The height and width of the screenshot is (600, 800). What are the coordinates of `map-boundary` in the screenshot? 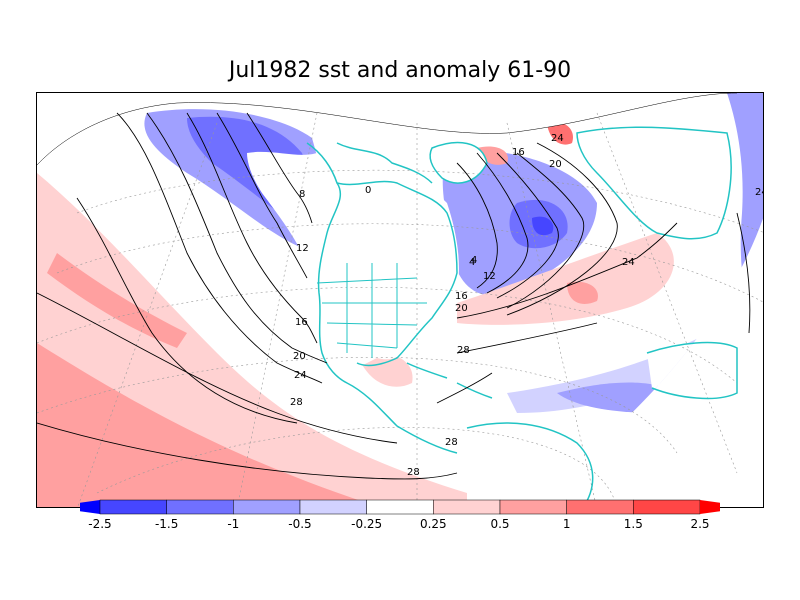 It's located at (387, 129).